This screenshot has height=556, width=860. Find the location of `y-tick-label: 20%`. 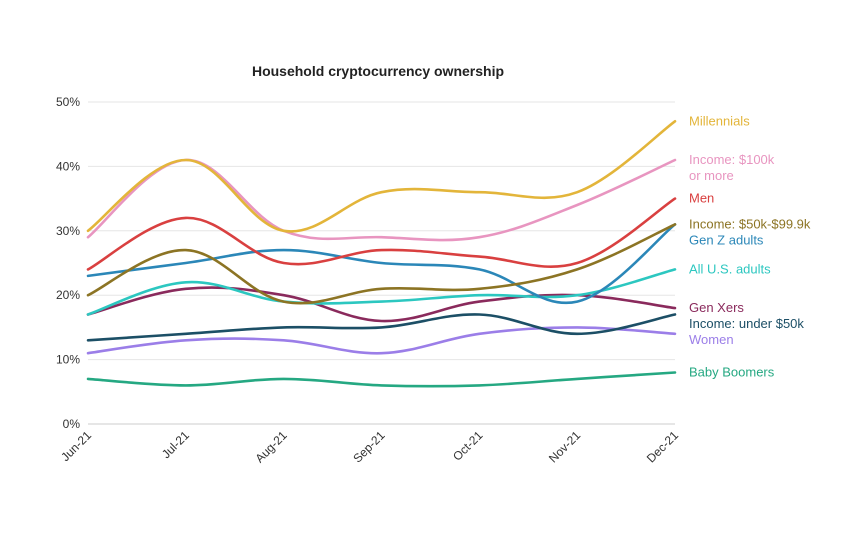

y-tick-label: 20% is located at coordinates (68, 295).